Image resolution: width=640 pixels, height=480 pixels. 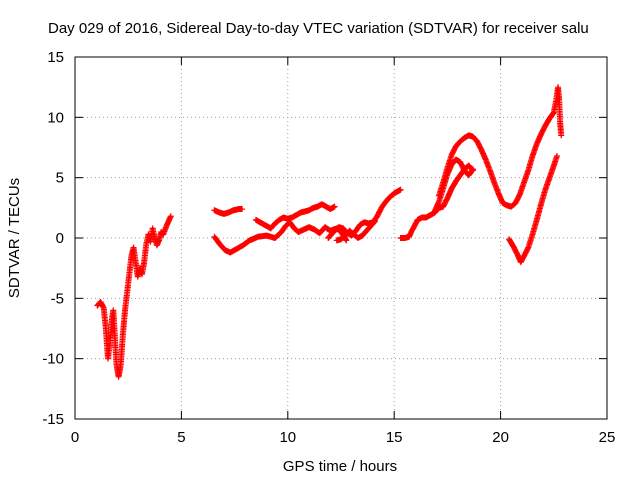 What do you see at coordinates (181, 437) in the screenshot?
I see `x-tick-label: 5` at bounding box center [181, 437].